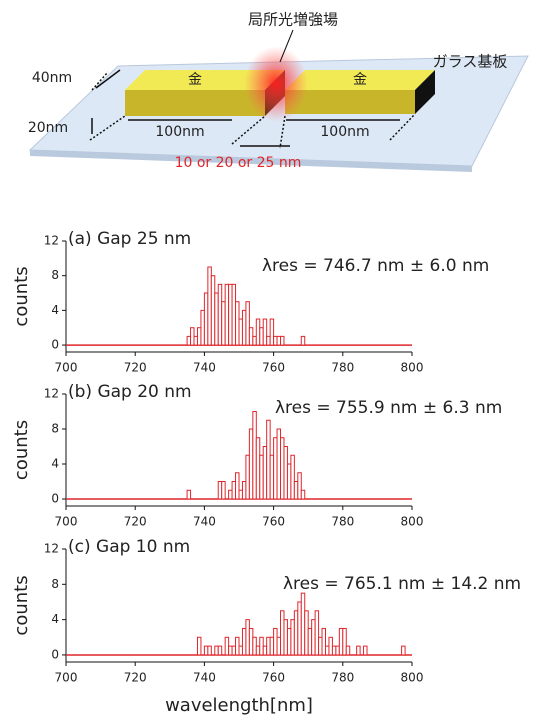  Describe the element at coordinates (195, 103) in the screenshot. I see `gold-front` at that location.